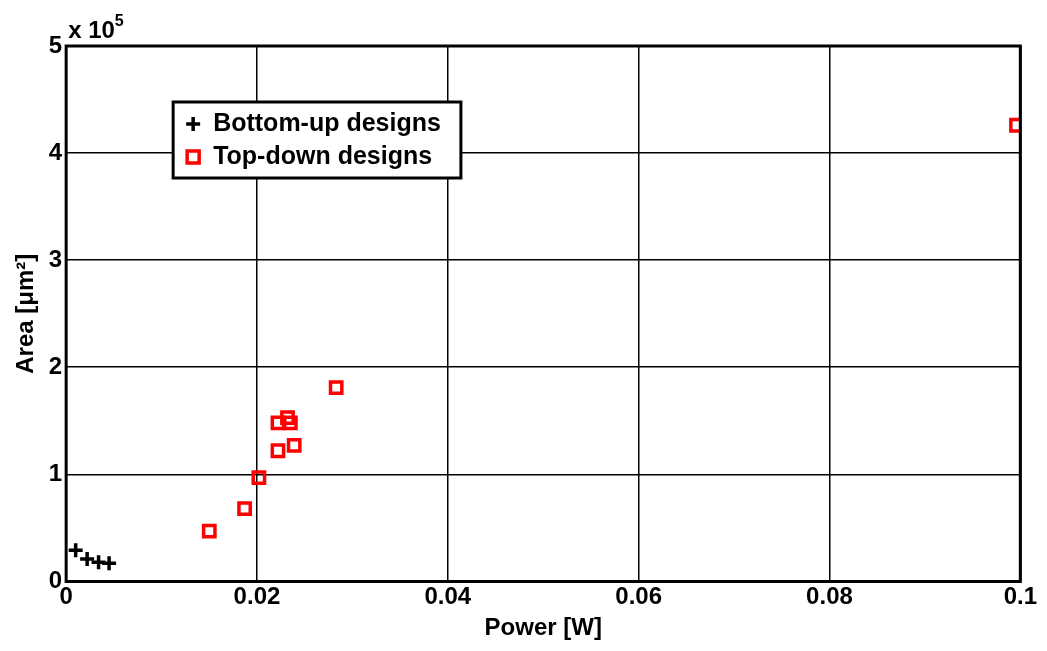  Describe the element at coordinates (448, 596) in the screenshot. I see `x-tick-label: 0.04` at that location.